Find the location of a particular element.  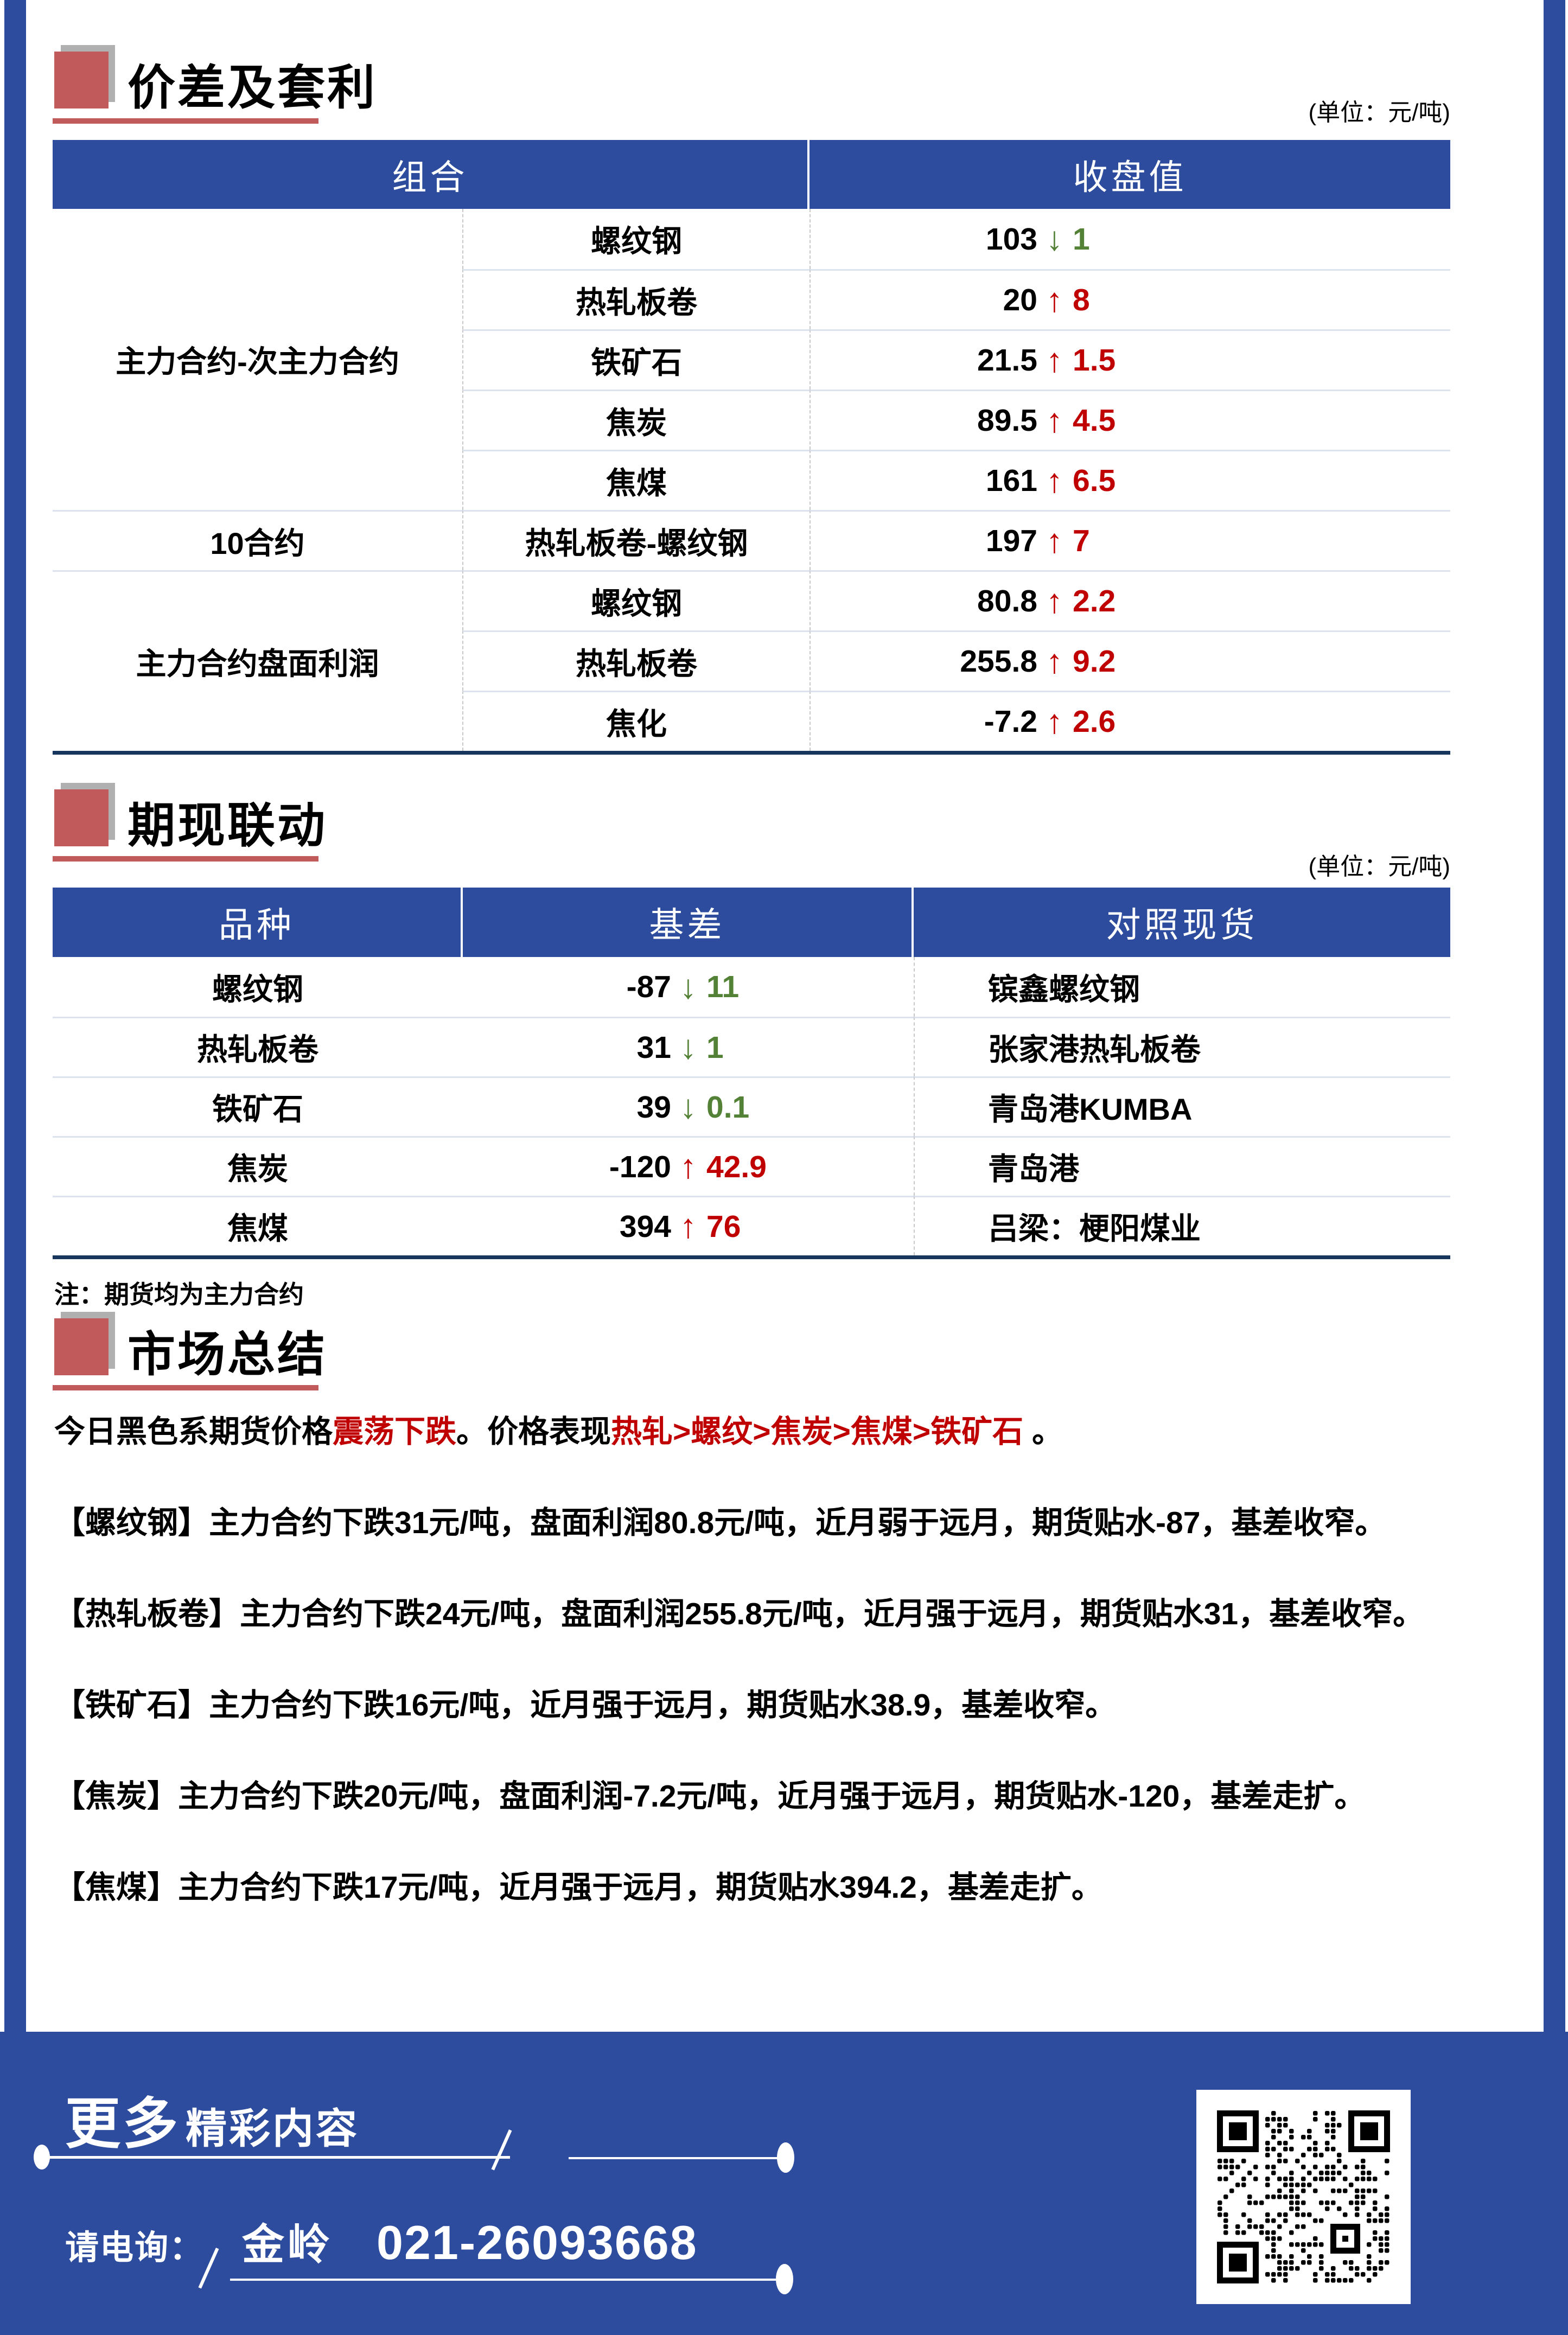

contact-phone: 021-26093668 is located at coordinates (537, 2242).